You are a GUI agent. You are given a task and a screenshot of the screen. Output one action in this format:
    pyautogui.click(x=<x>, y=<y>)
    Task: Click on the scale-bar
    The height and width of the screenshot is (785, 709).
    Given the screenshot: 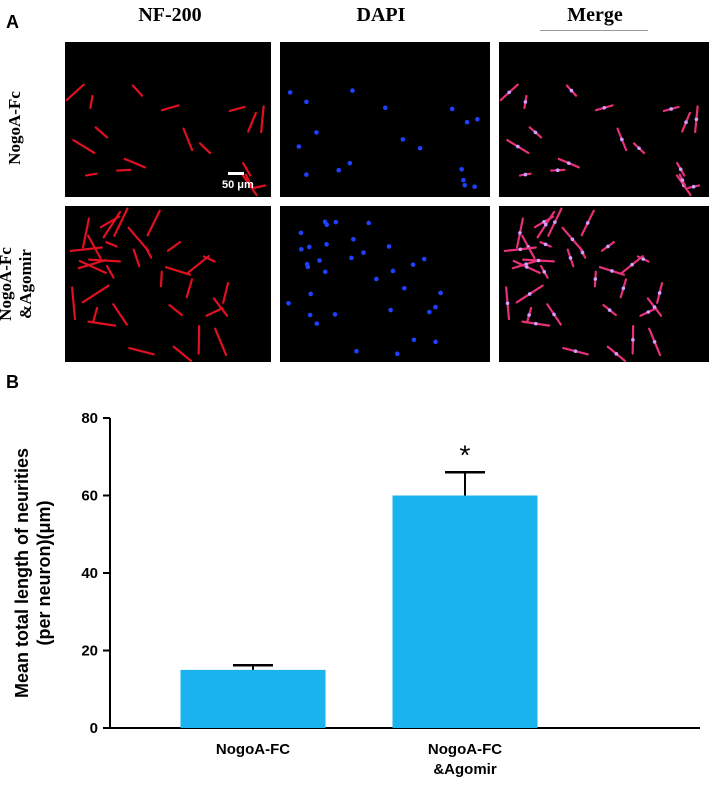 What is the action you would take?
    pyautogui.click(x=236, y=173)
    